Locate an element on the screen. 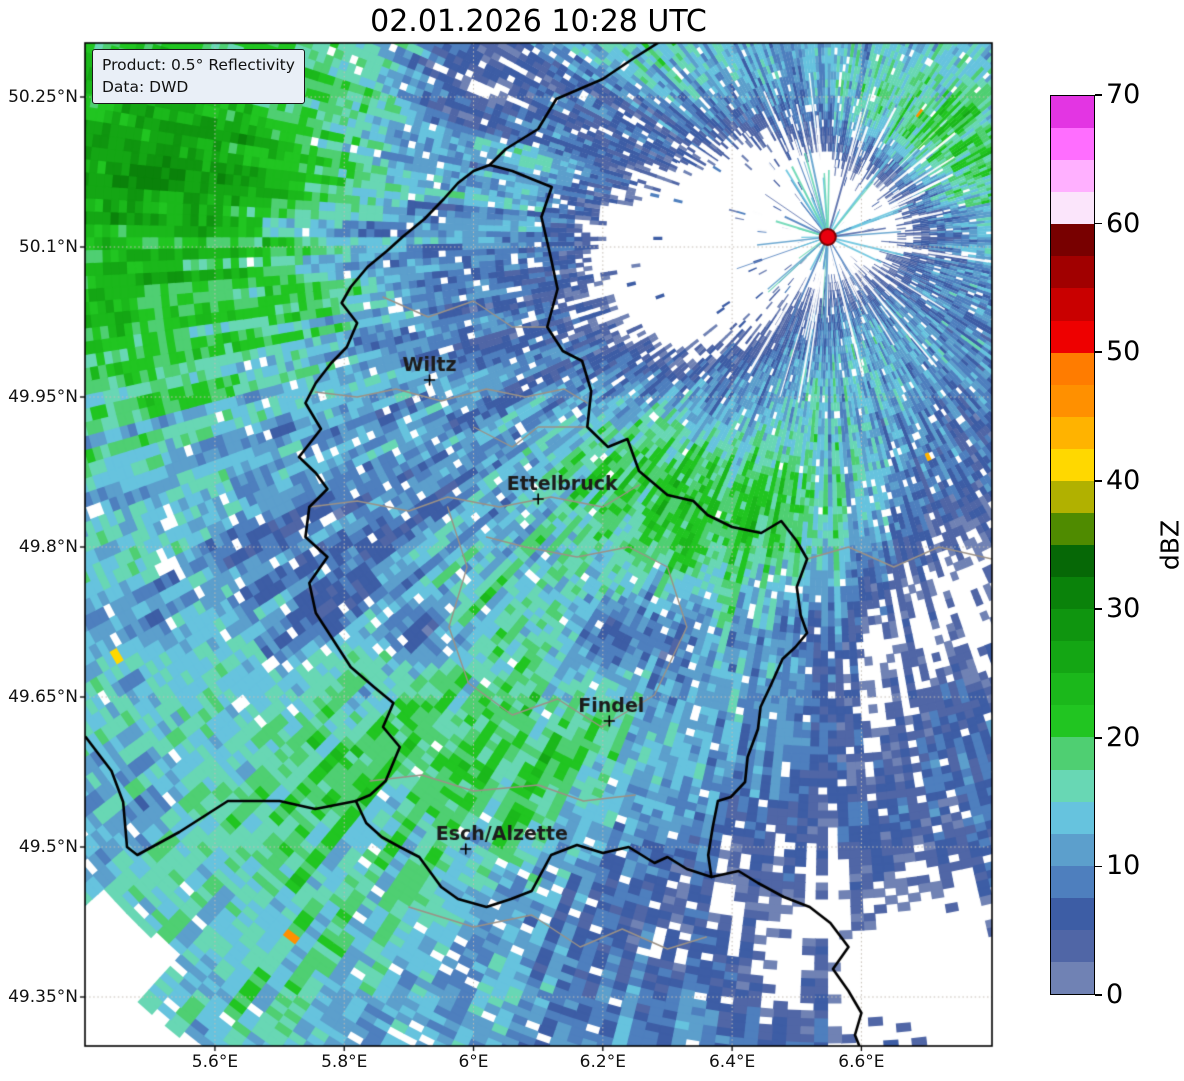 This screenshot has height=1081, width=1184. y-tick-label: 49.8°N is located at coordinates (48, 547).